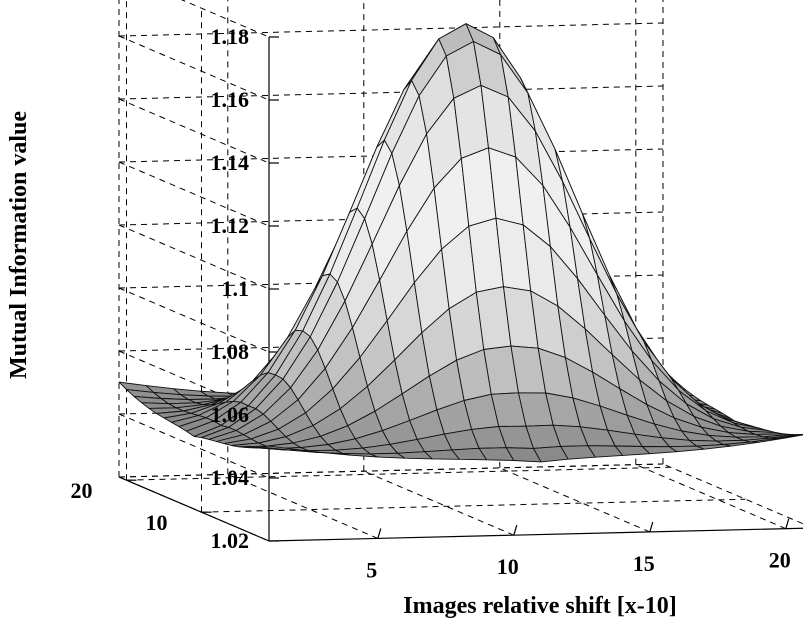  I want to click on z-tick-label: 1.12, so click(230, 225).